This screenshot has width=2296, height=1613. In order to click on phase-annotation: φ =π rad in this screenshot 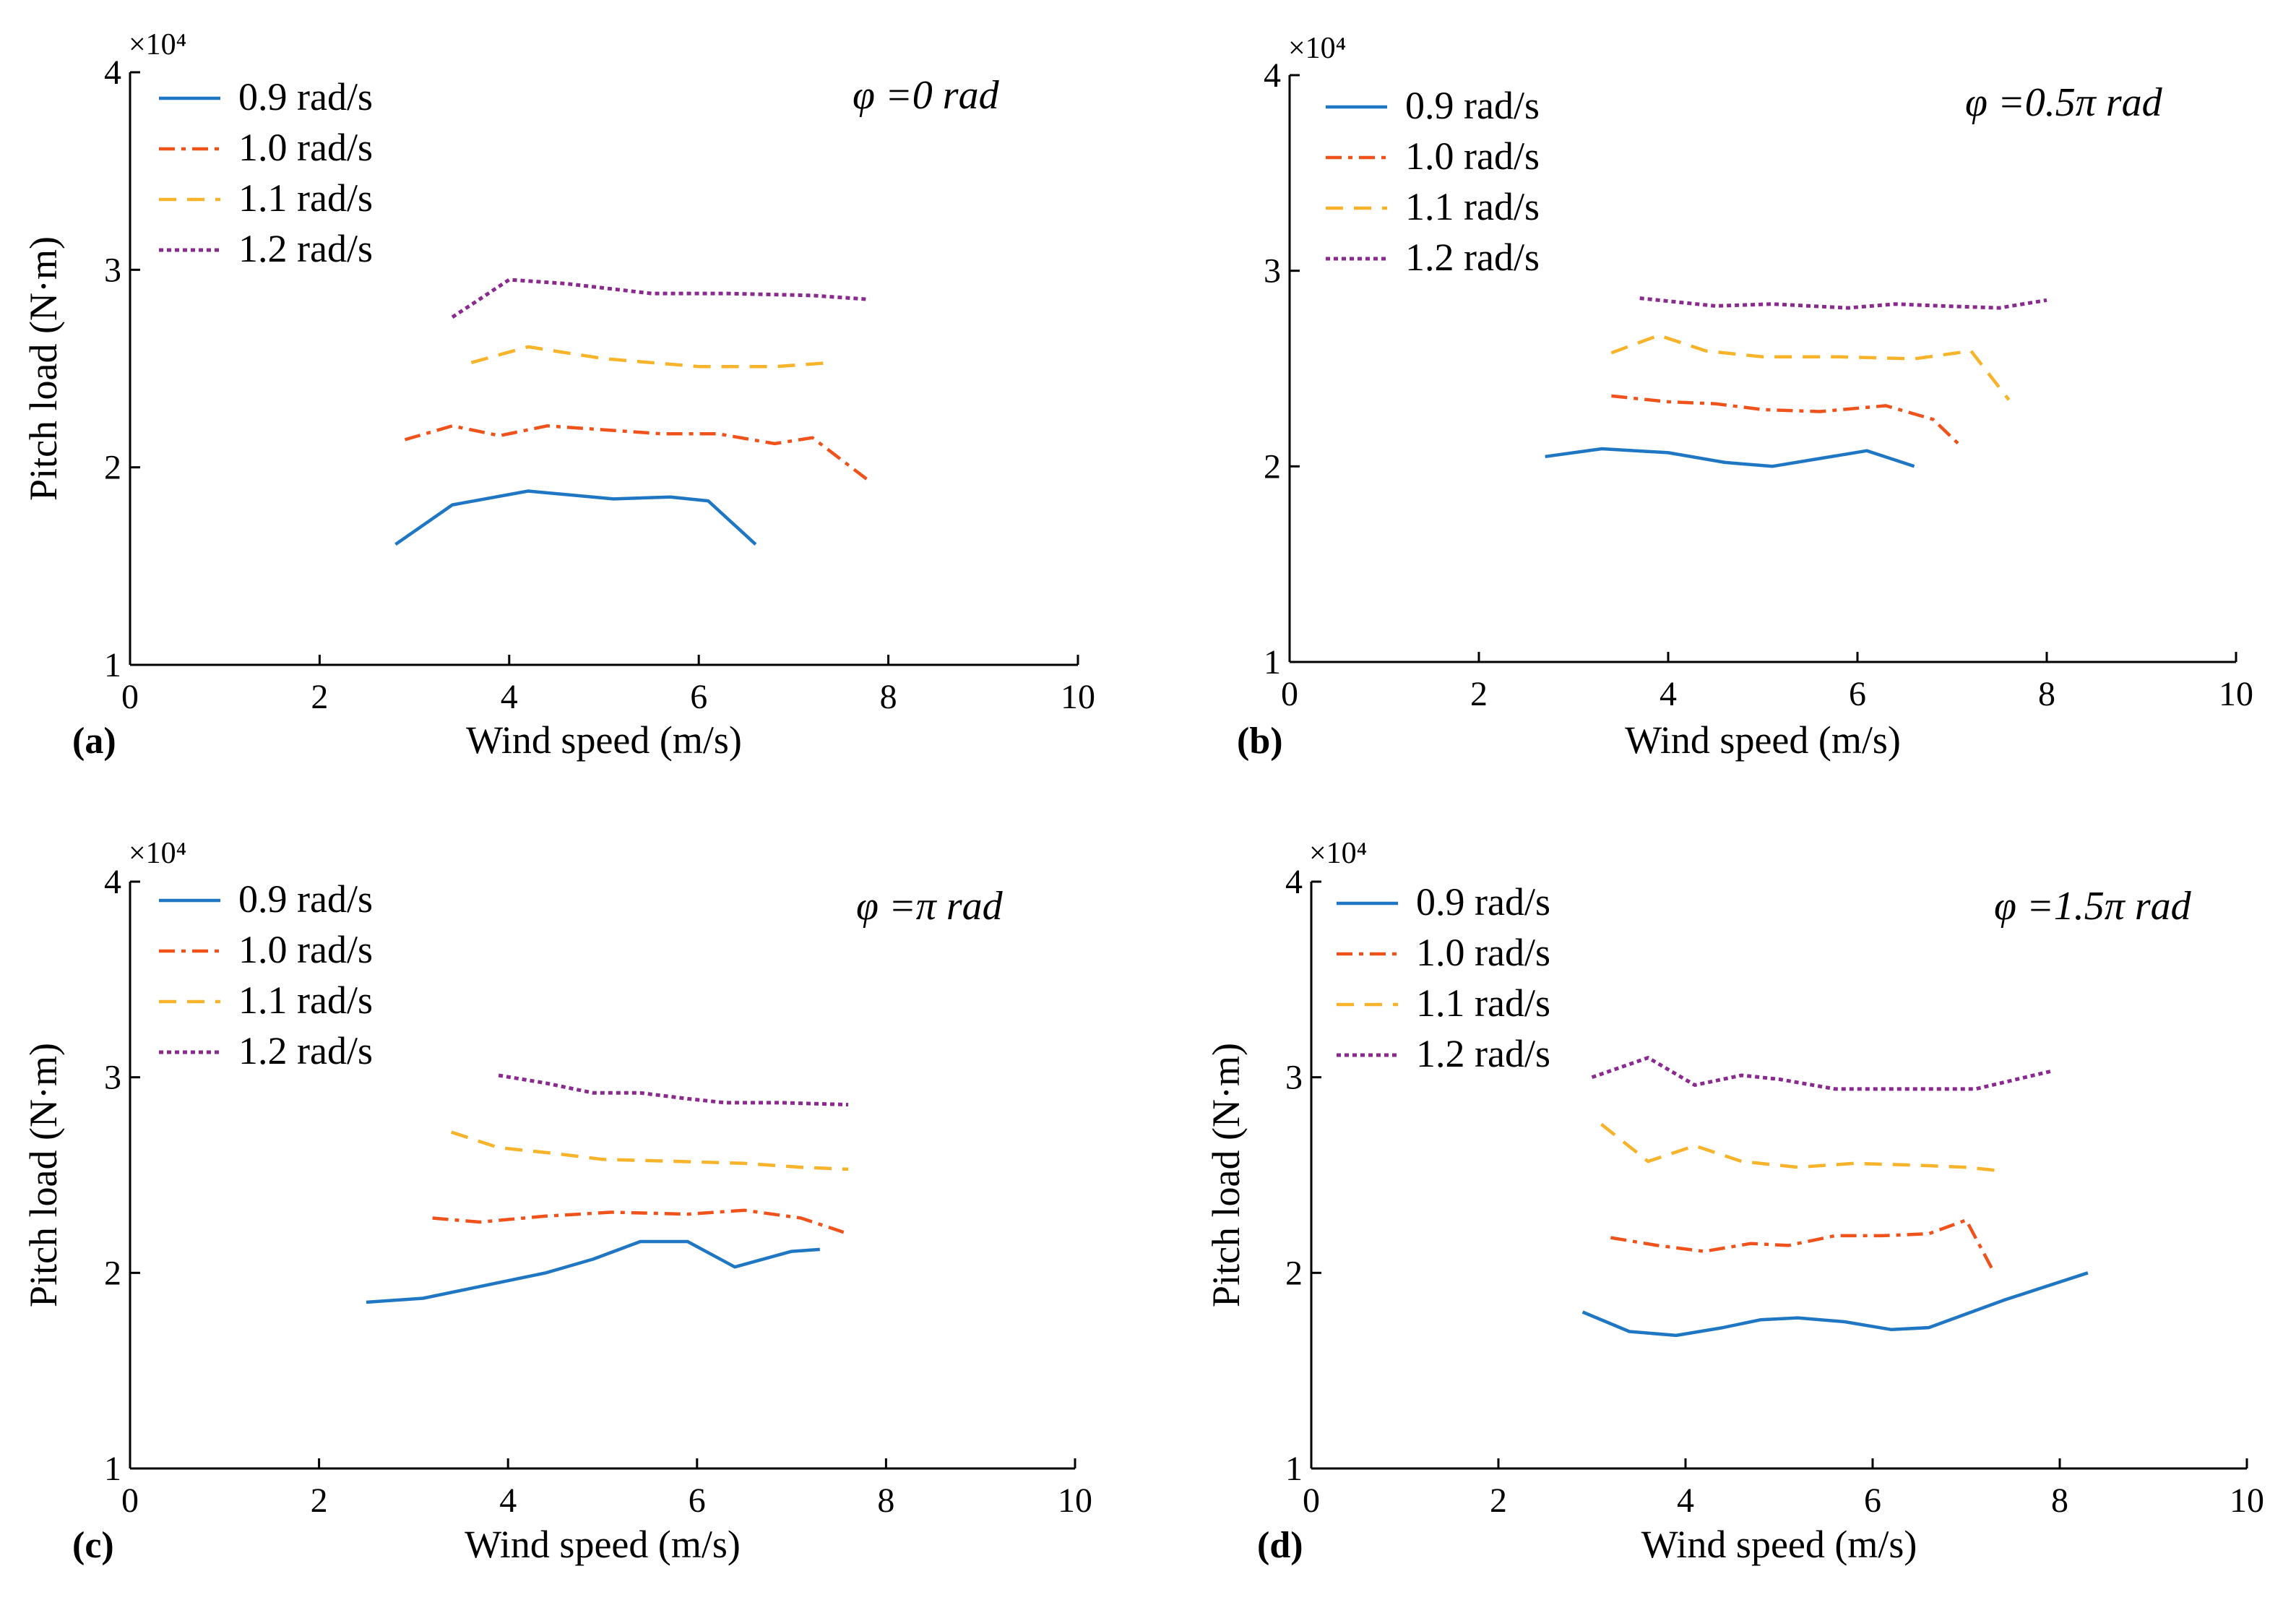, I will do `click(930, 906)`.